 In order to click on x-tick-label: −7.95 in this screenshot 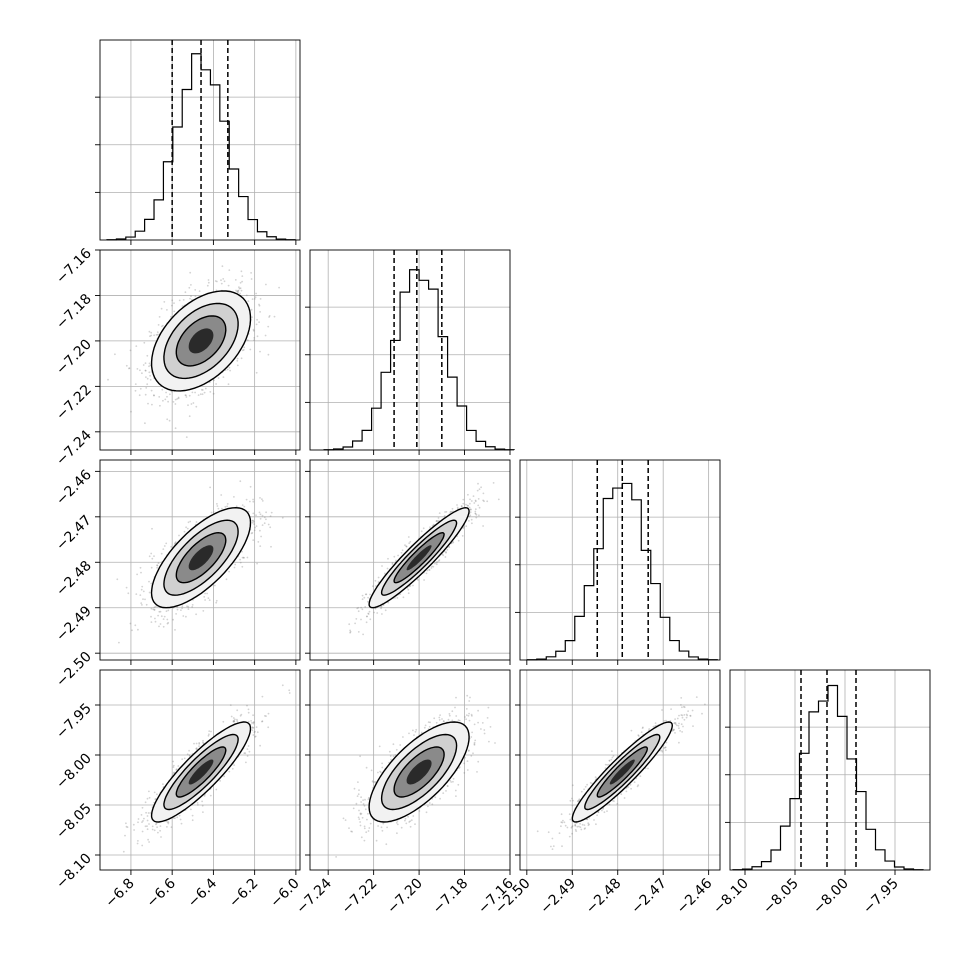, I will do `click(881, 897)`.